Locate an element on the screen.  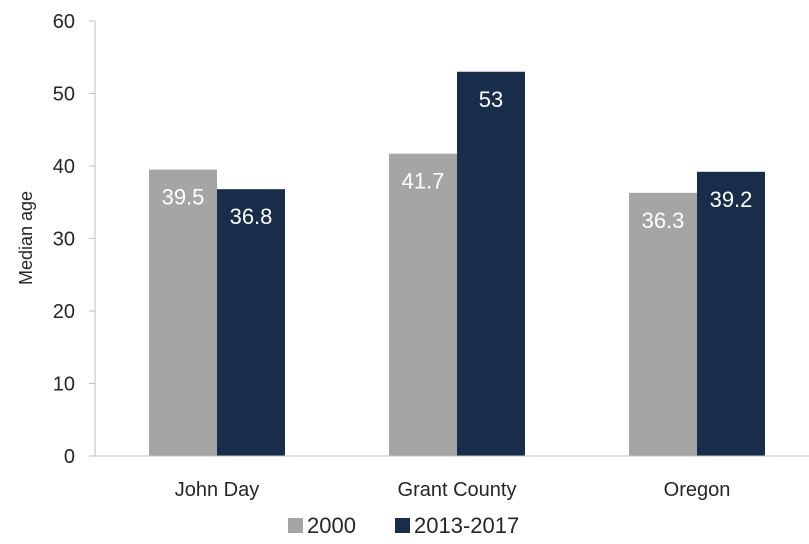
y-axis: 0 10 20 30 40 50 60 is located at coordinates (74, 239).